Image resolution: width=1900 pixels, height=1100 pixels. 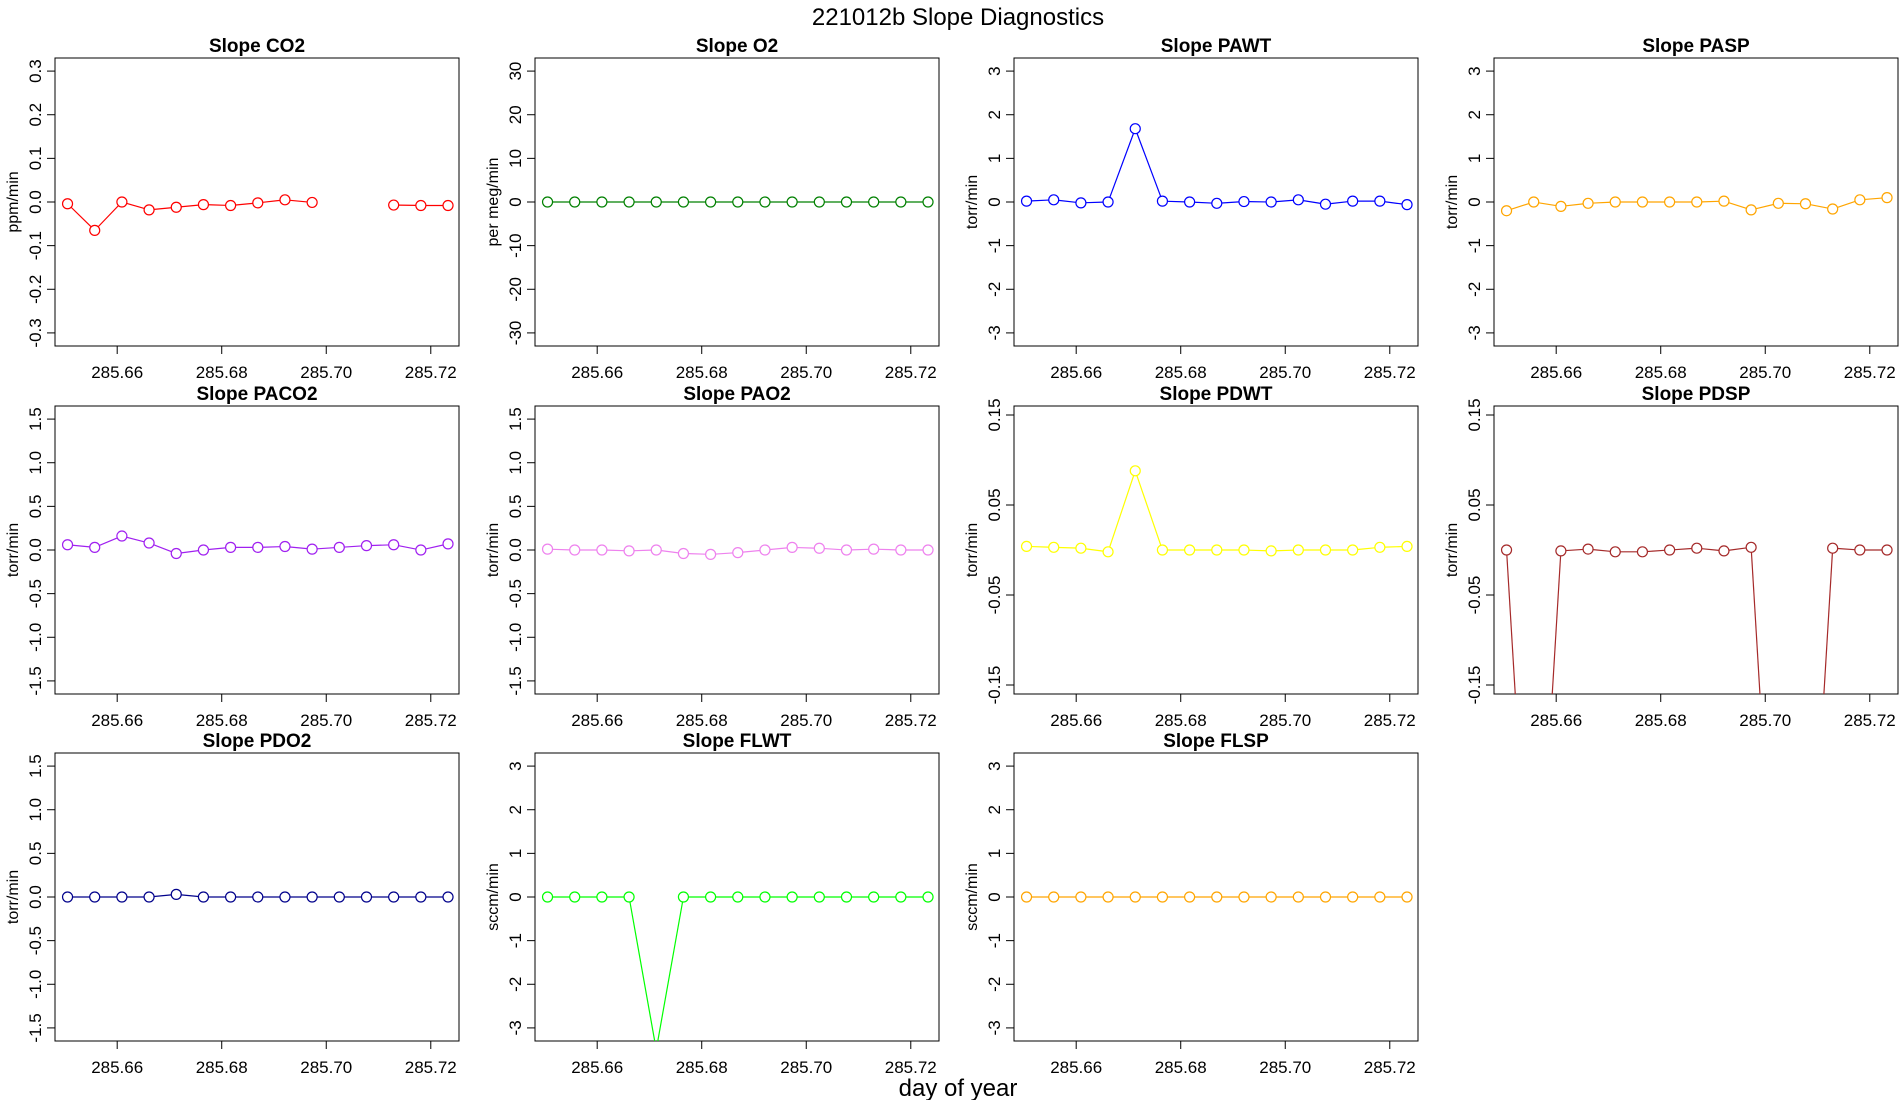 I want to click on y-tick-label: -1.0, so click(x=515, y=637).